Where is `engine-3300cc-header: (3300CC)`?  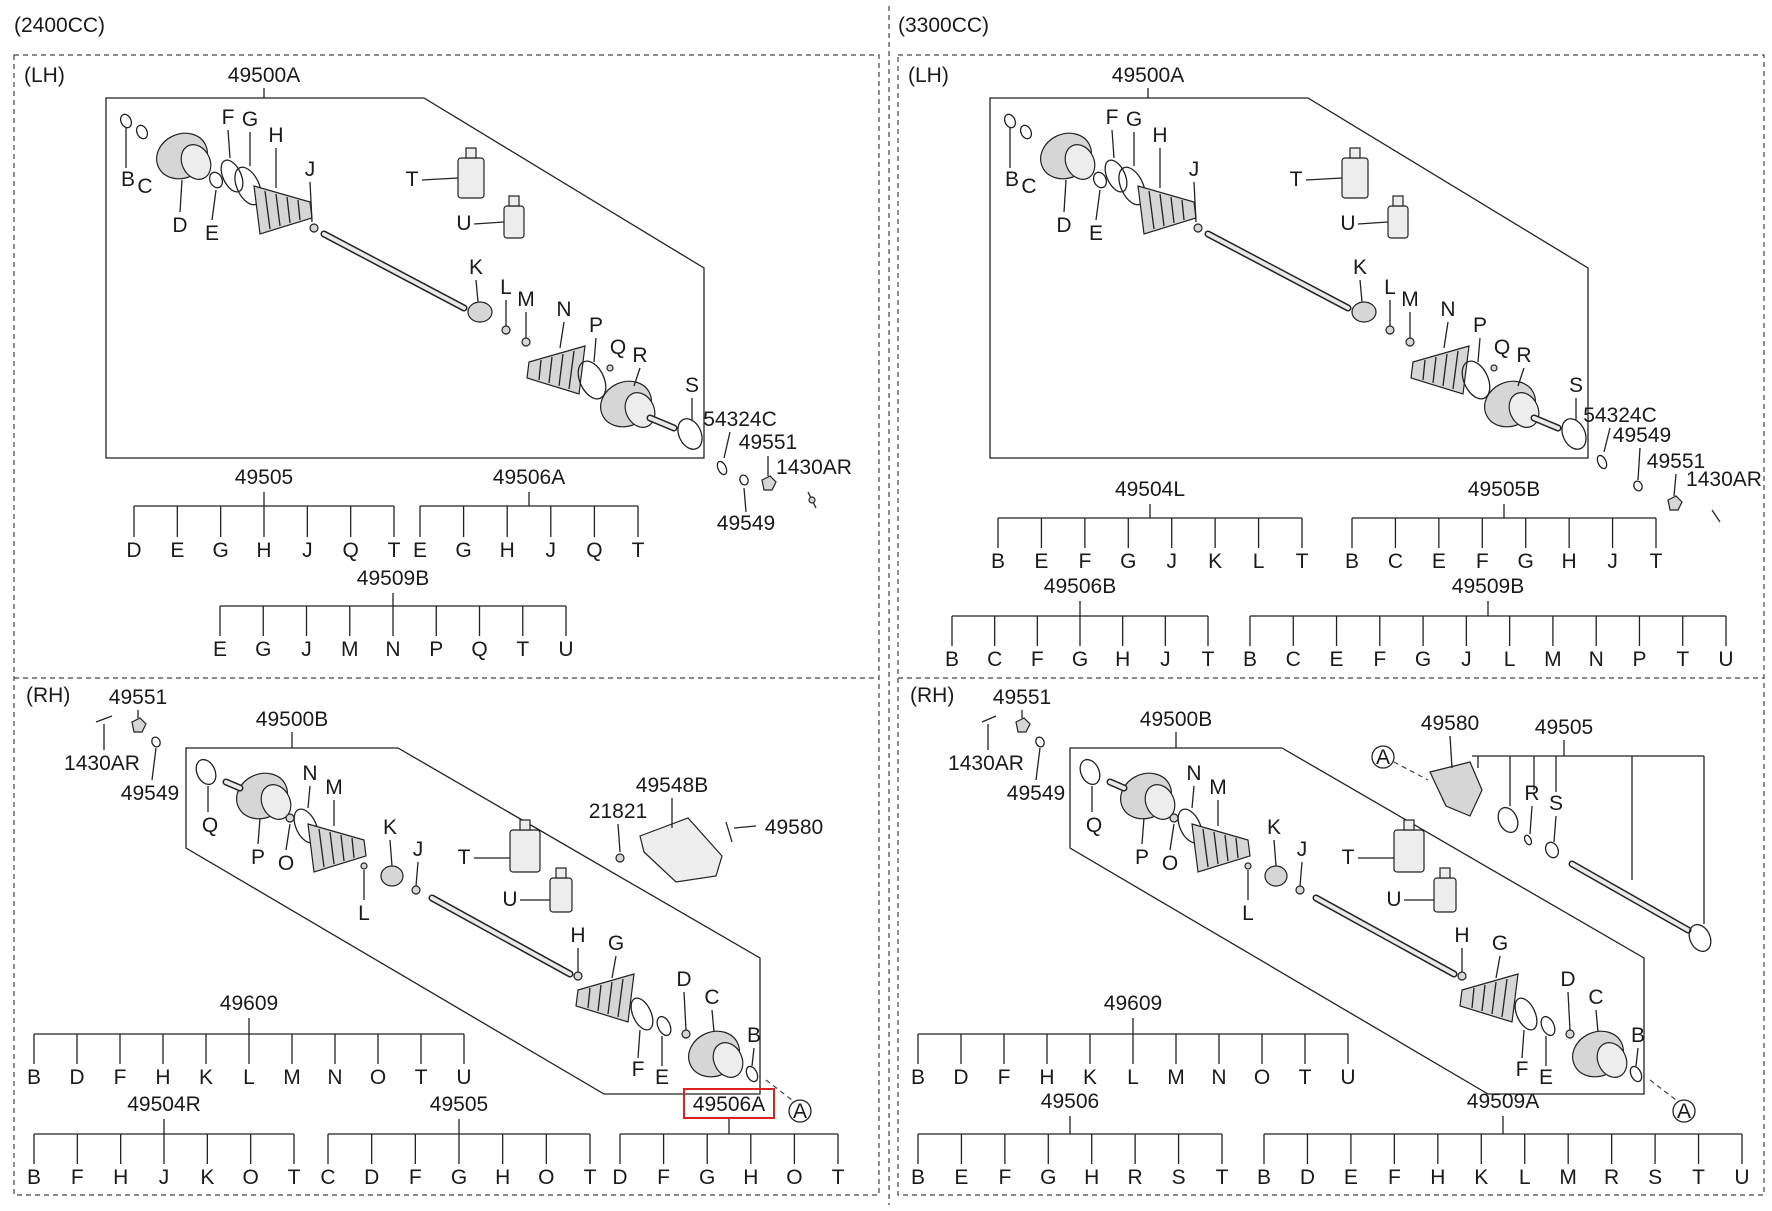 engine-3300cc-header: (3300CC) is located at coordinates (943, 25).